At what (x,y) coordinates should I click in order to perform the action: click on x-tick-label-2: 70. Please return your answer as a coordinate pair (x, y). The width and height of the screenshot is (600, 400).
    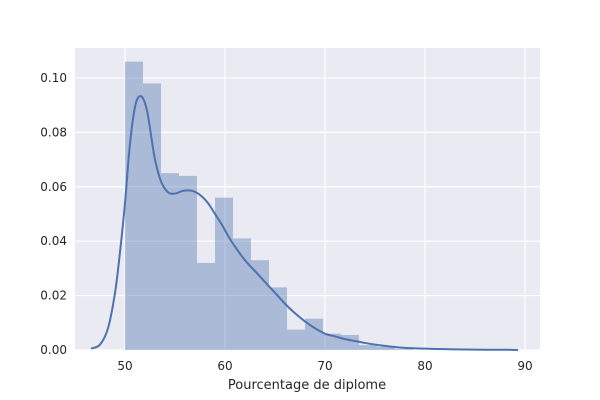
    Looking at the image, I should click on (324, 366).